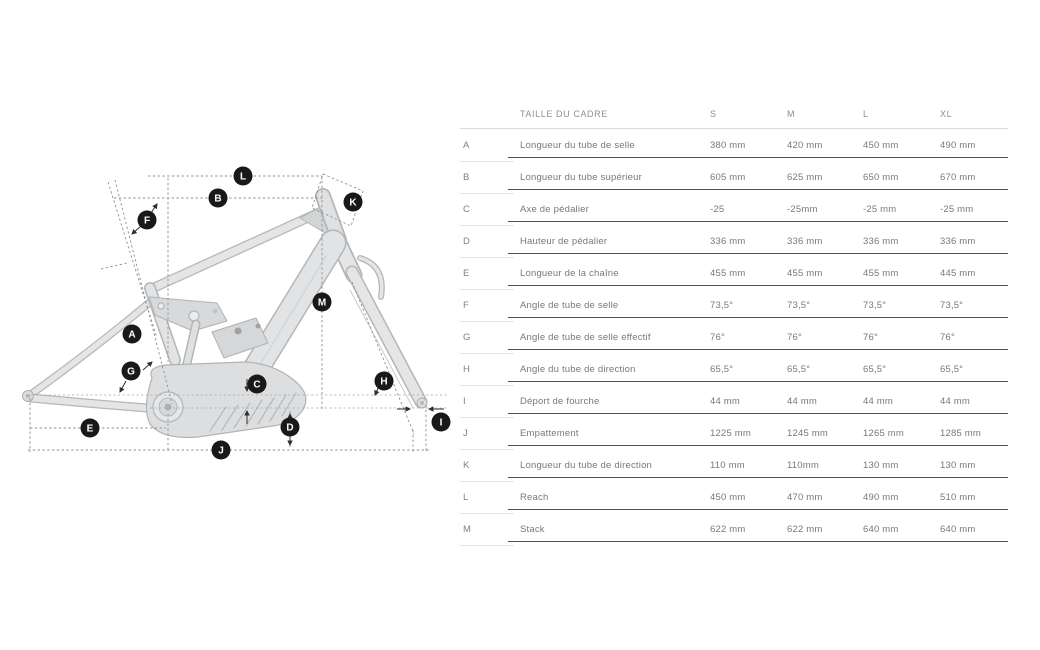 The height and width of the screenshot is (650, 1040). Describe the element at coordinates (466, 465) in the screenshot. I see `row-letter: K` at that location.